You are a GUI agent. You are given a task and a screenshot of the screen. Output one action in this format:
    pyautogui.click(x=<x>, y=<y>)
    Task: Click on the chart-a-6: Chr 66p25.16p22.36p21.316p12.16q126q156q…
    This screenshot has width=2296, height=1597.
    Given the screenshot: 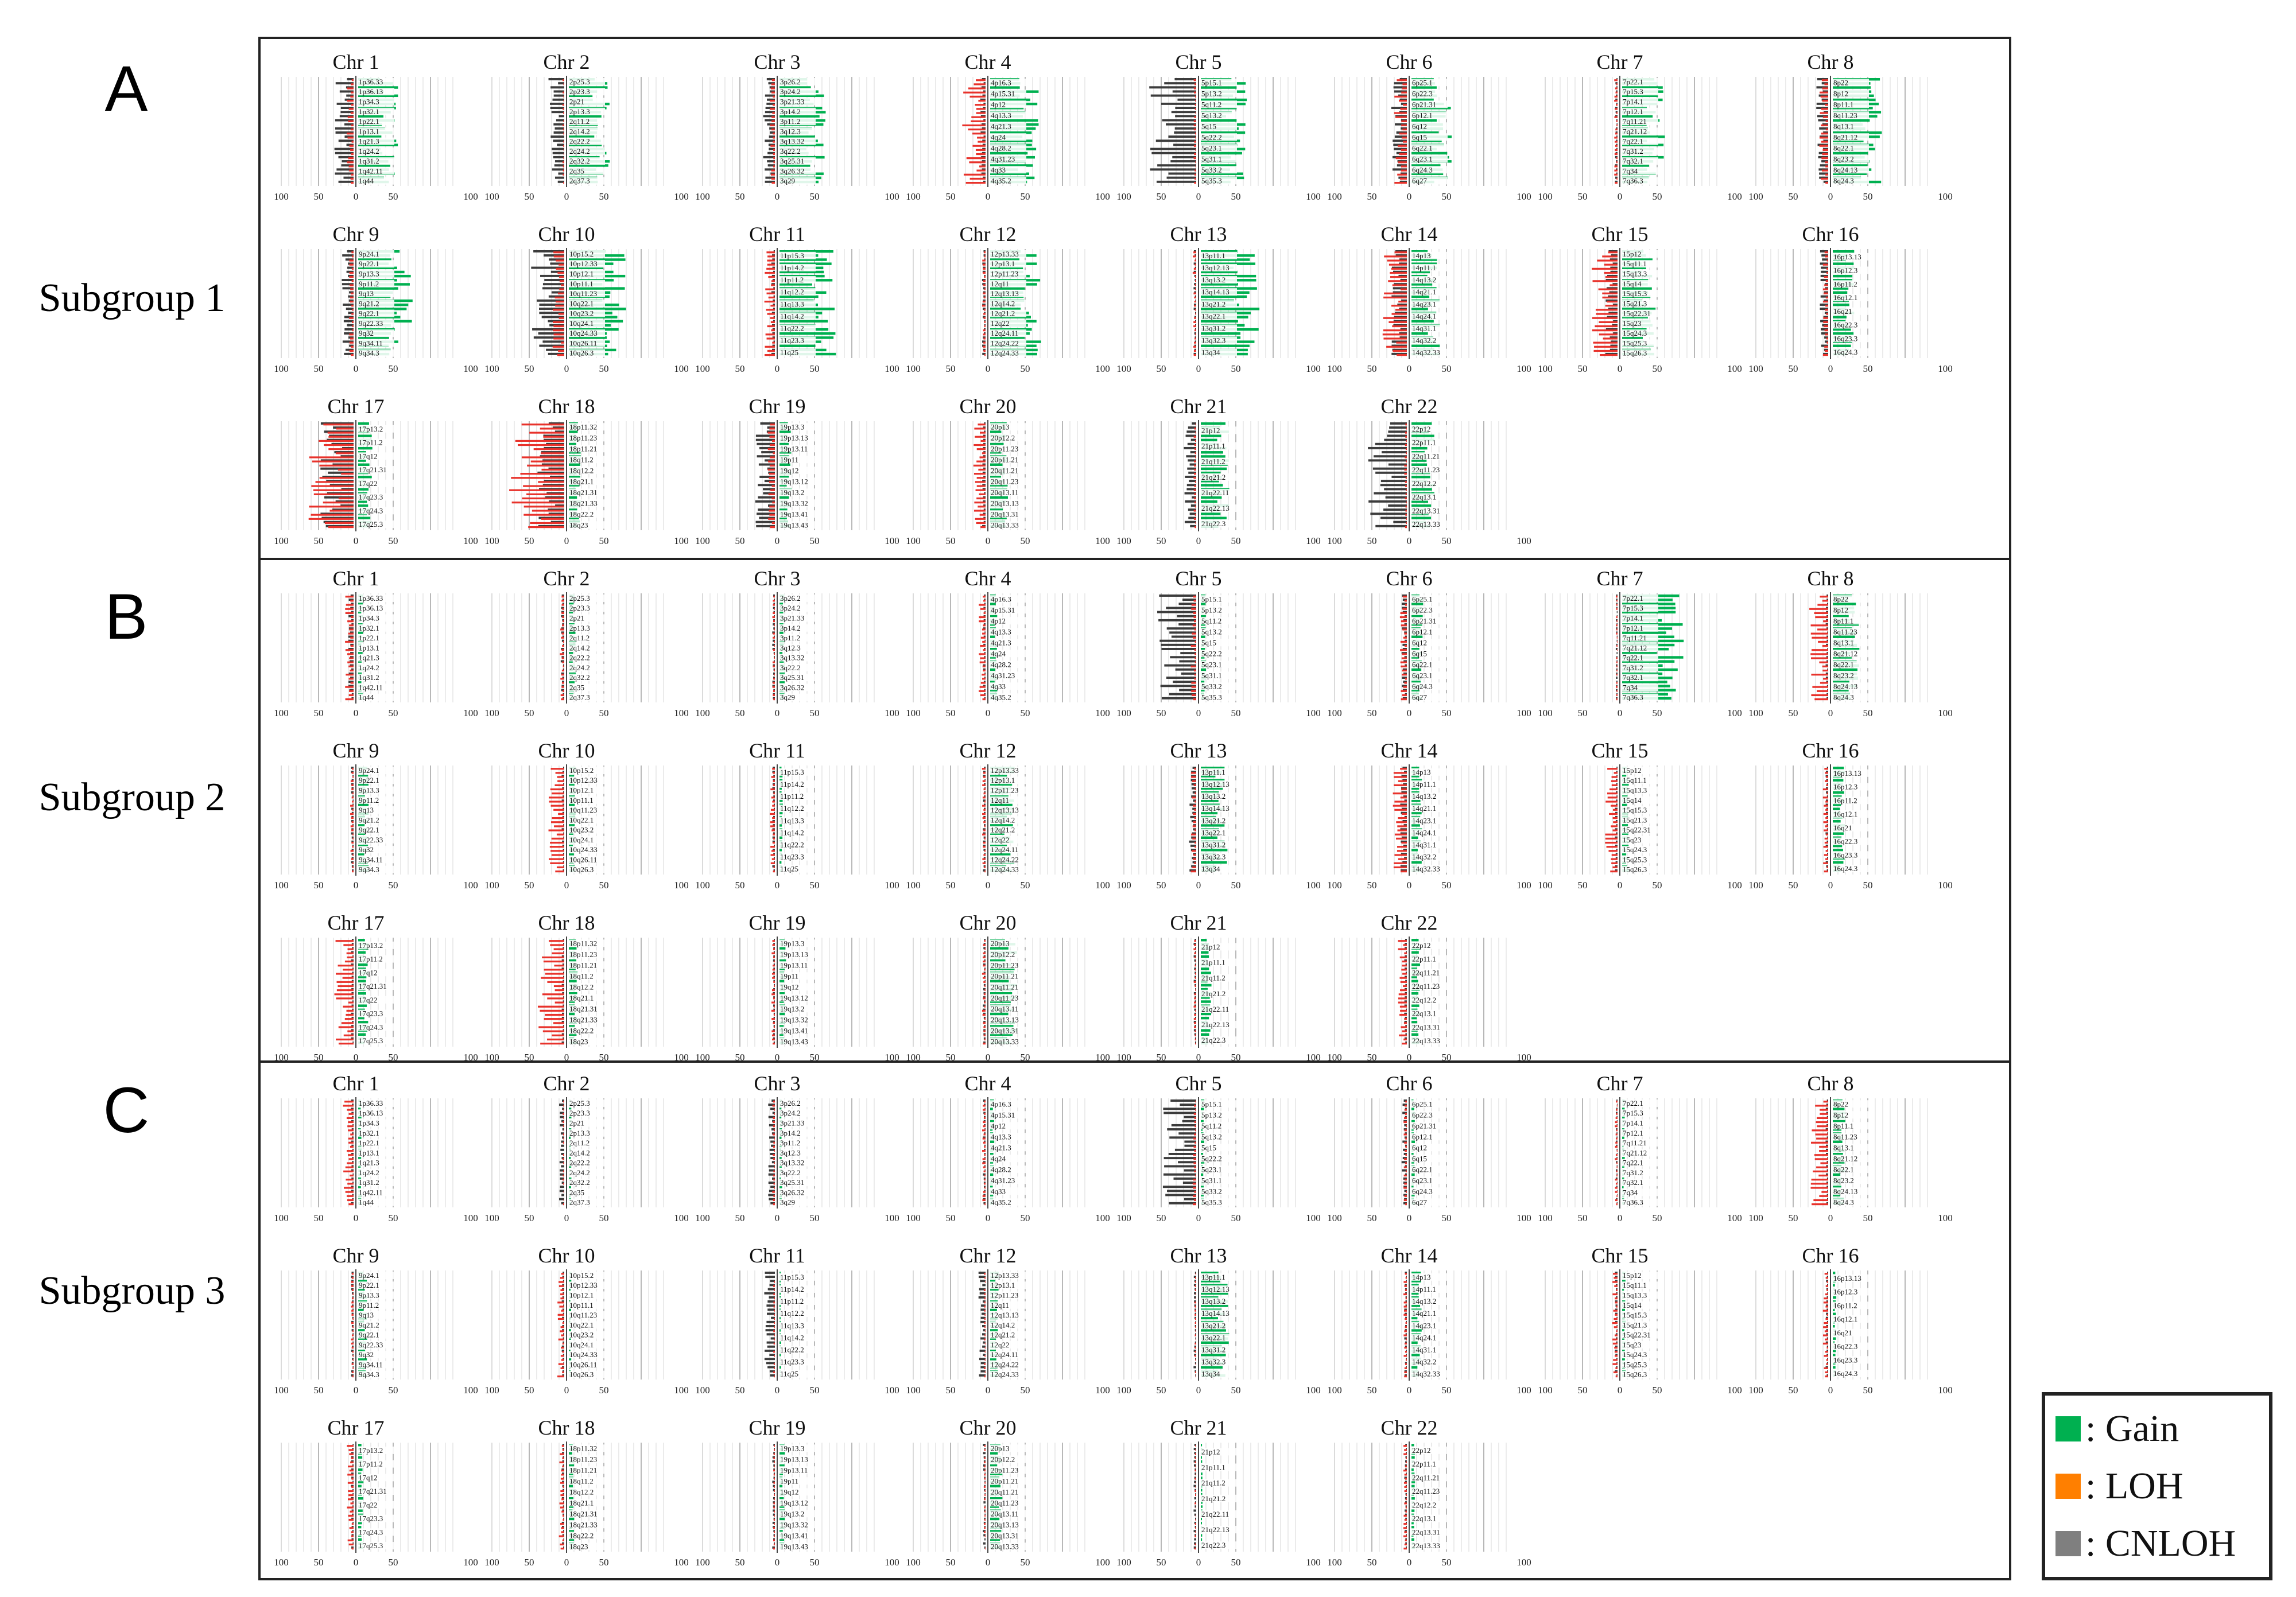 What is the action you would take?
    pyautogui.click(x=1429, y=126)
    